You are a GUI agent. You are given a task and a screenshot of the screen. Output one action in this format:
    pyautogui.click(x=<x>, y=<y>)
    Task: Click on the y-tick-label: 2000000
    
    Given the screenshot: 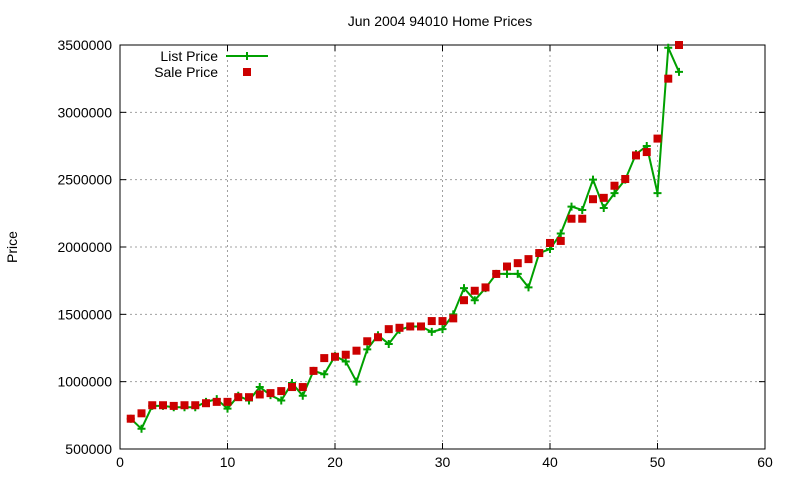 What is the action you would take?
    pyautogui.click(x=84, y=247)
    